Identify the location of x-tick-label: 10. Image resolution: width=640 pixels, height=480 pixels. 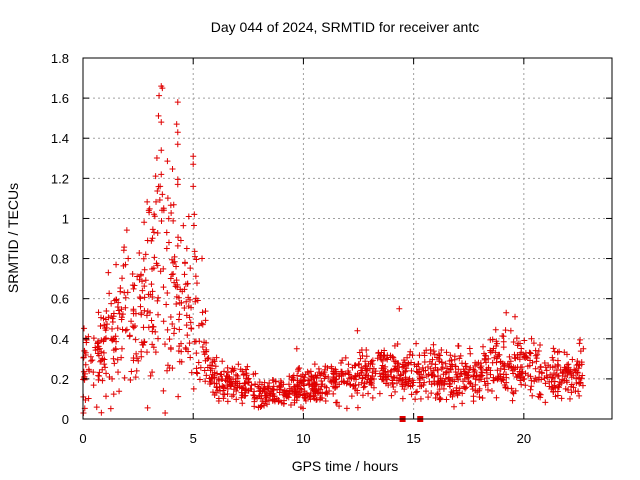
(303, 438).